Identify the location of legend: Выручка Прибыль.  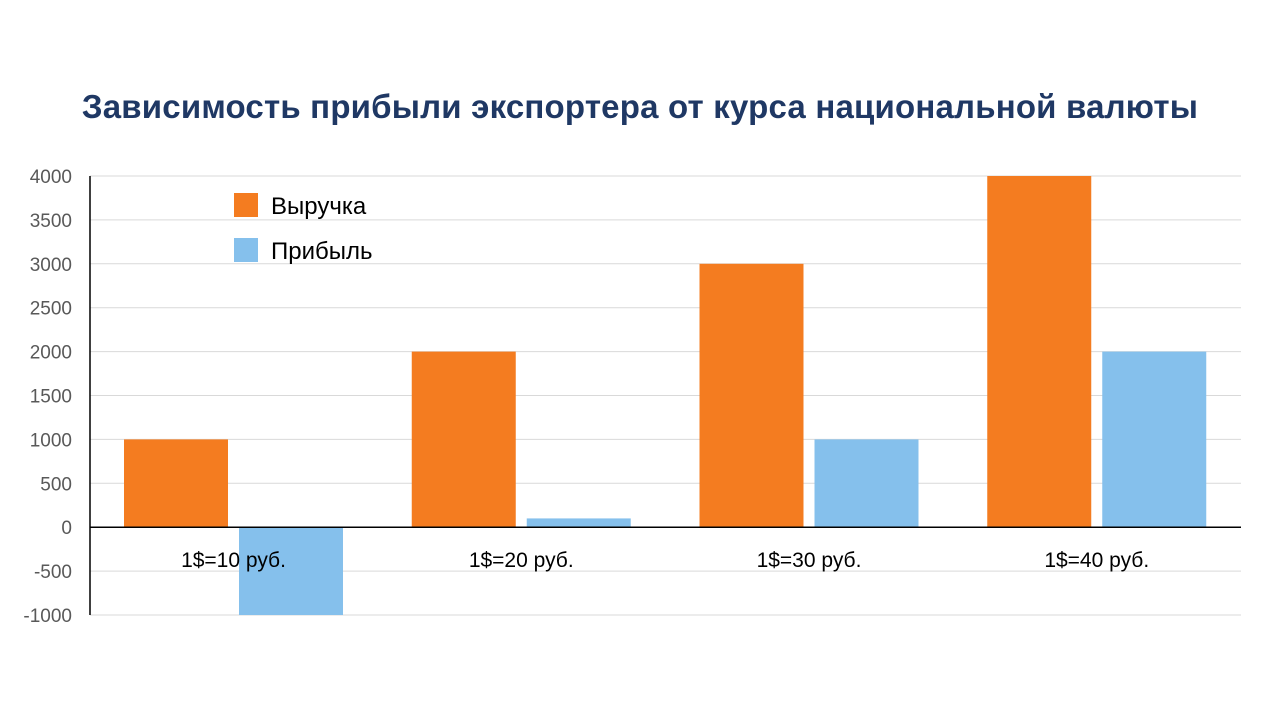
(303, 229).